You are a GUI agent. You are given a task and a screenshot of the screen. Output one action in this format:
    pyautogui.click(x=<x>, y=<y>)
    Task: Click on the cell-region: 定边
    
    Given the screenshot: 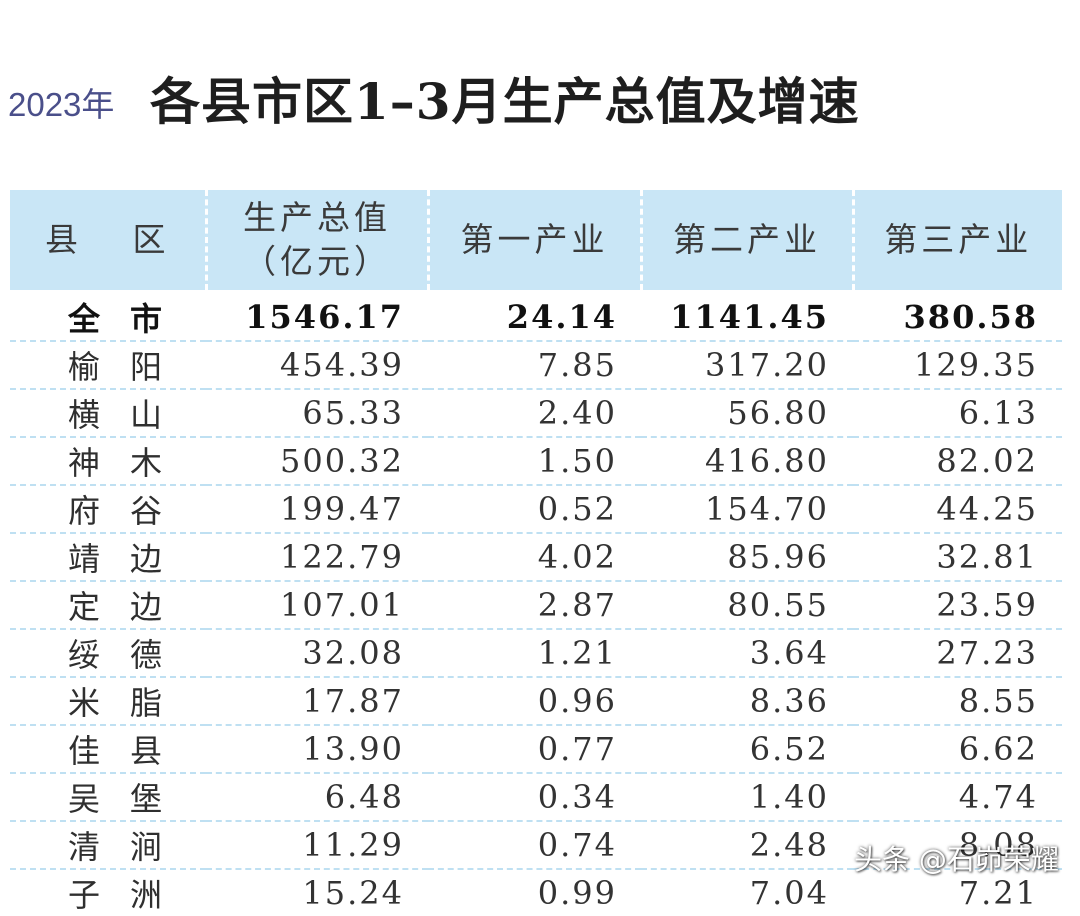 What is the action you would take?
    pyautogui.click(x=130, y=607)
    